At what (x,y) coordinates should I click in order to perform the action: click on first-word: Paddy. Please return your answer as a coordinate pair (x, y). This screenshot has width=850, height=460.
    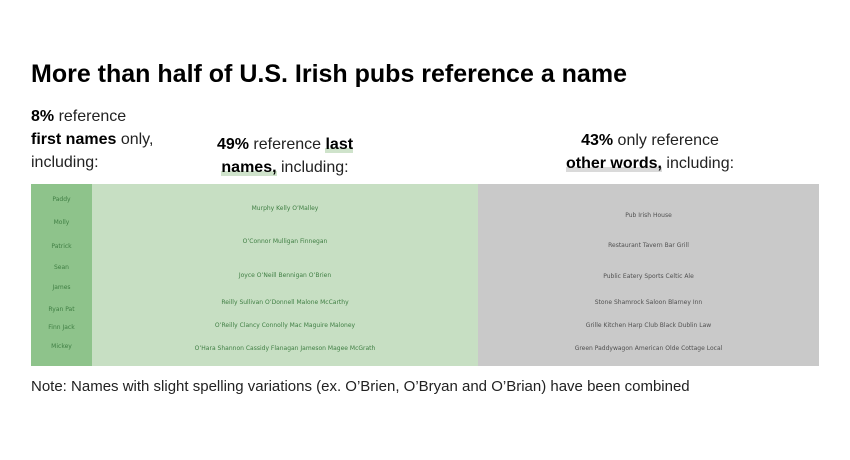
    Looking at the image, I should click on (61, 199).